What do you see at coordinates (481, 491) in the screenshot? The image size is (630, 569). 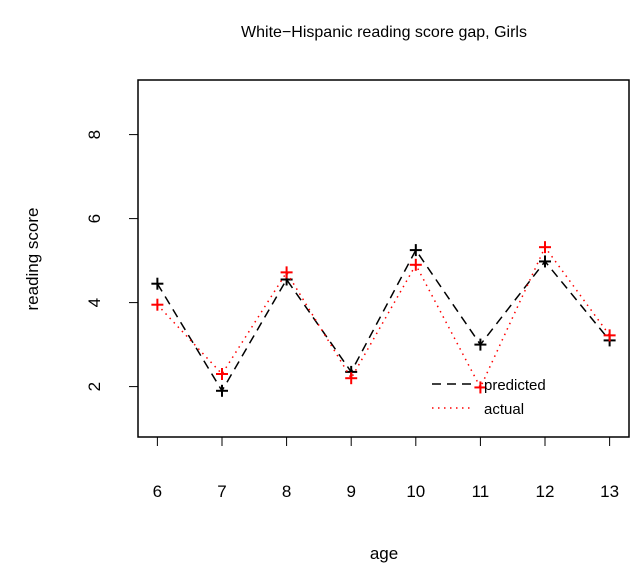 I see `x-tick-label: 11` at bounding box center [481, 491].